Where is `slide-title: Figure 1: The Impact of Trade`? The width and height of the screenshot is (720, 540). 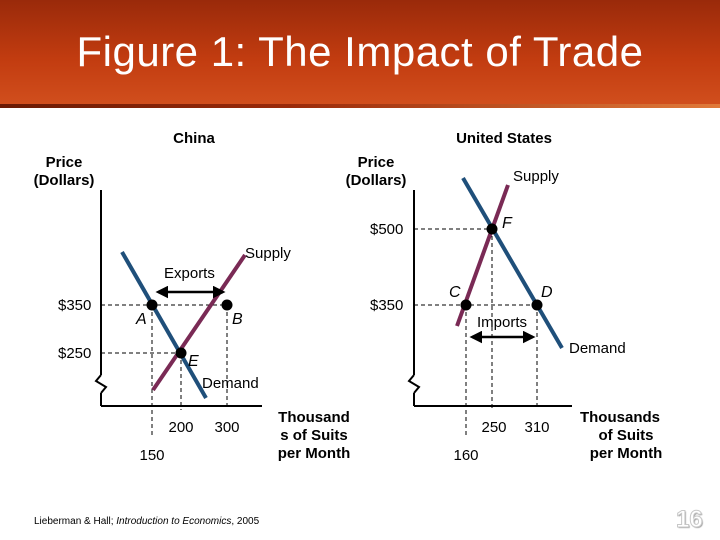 slide-title: Figure 1: The Impact of Trade is located at coordinates (360, 51).